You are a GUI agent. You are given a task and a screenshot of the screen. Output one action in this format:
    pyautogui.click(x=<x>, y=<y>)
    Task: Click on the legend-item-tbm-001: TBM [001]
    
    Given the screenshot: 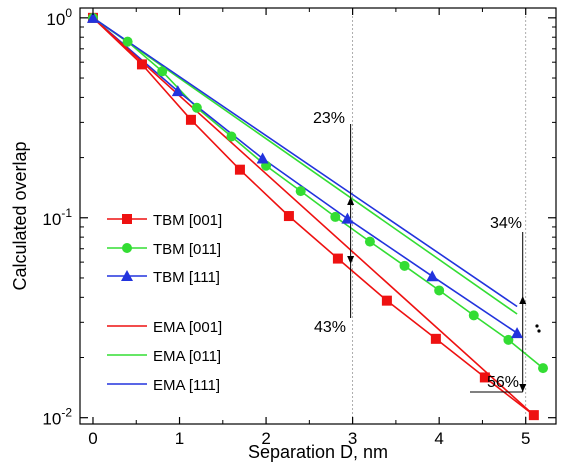 What is the action you would take?
    pyautogui.click(x=164, y=220)
    